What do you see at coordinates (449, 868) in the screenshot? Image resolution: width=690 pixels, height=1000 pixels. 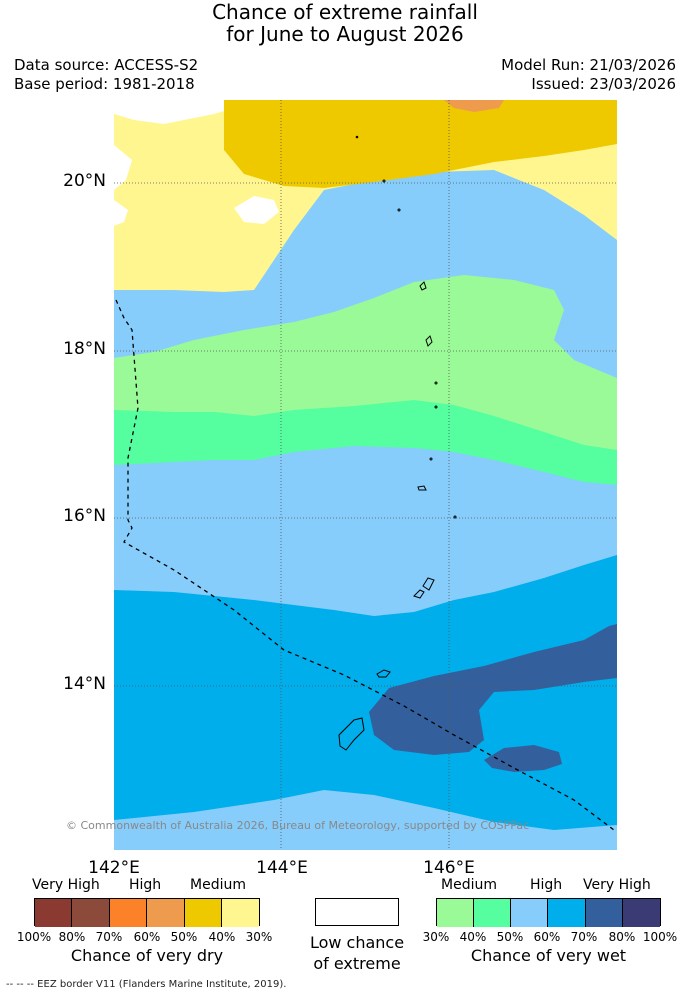 I see `lon-label-146e: 146°E` at bounding box center [449, 868].